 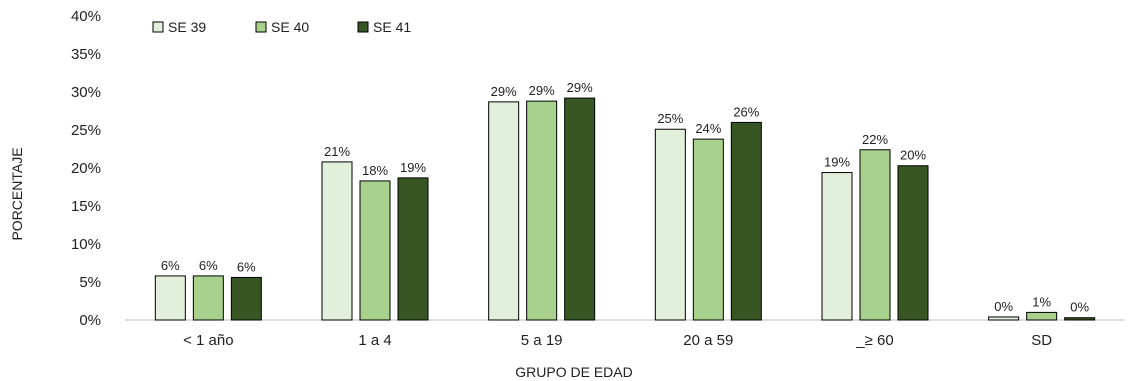 What do you see at coordinates (86, 16) in the screenshot?
I see `y-tick-label: 40%` at bounding box center [86, 16].